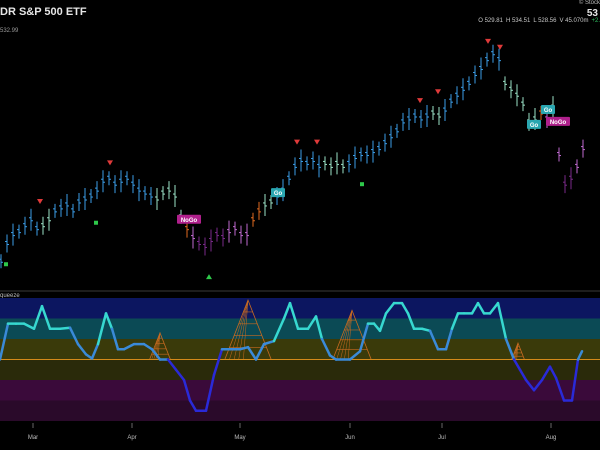 The width and height of the screenshot is (600, 450). What do you see at coordinates (592, 13) in the screenshot?
I see `last-price: 53` at bounding box center [592, 13].